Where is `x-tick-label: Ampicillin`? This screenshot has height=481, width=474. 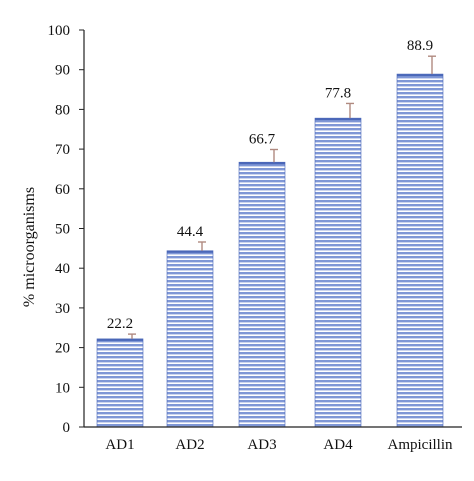
x-tick-label: Ampicillin is located at coordinates (420, 445).